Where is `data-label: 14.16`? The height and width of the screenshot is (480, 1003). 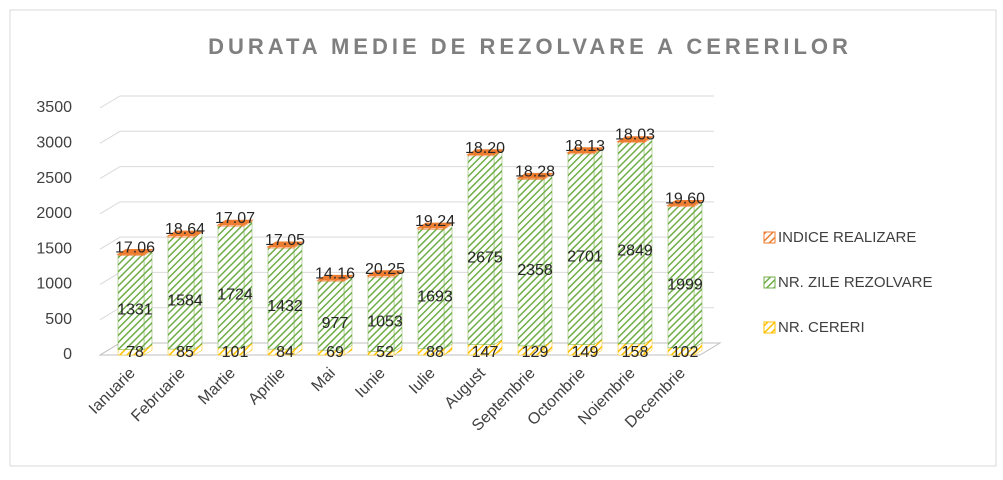 data-label: 14.16 is located at coordinates (335, 273).